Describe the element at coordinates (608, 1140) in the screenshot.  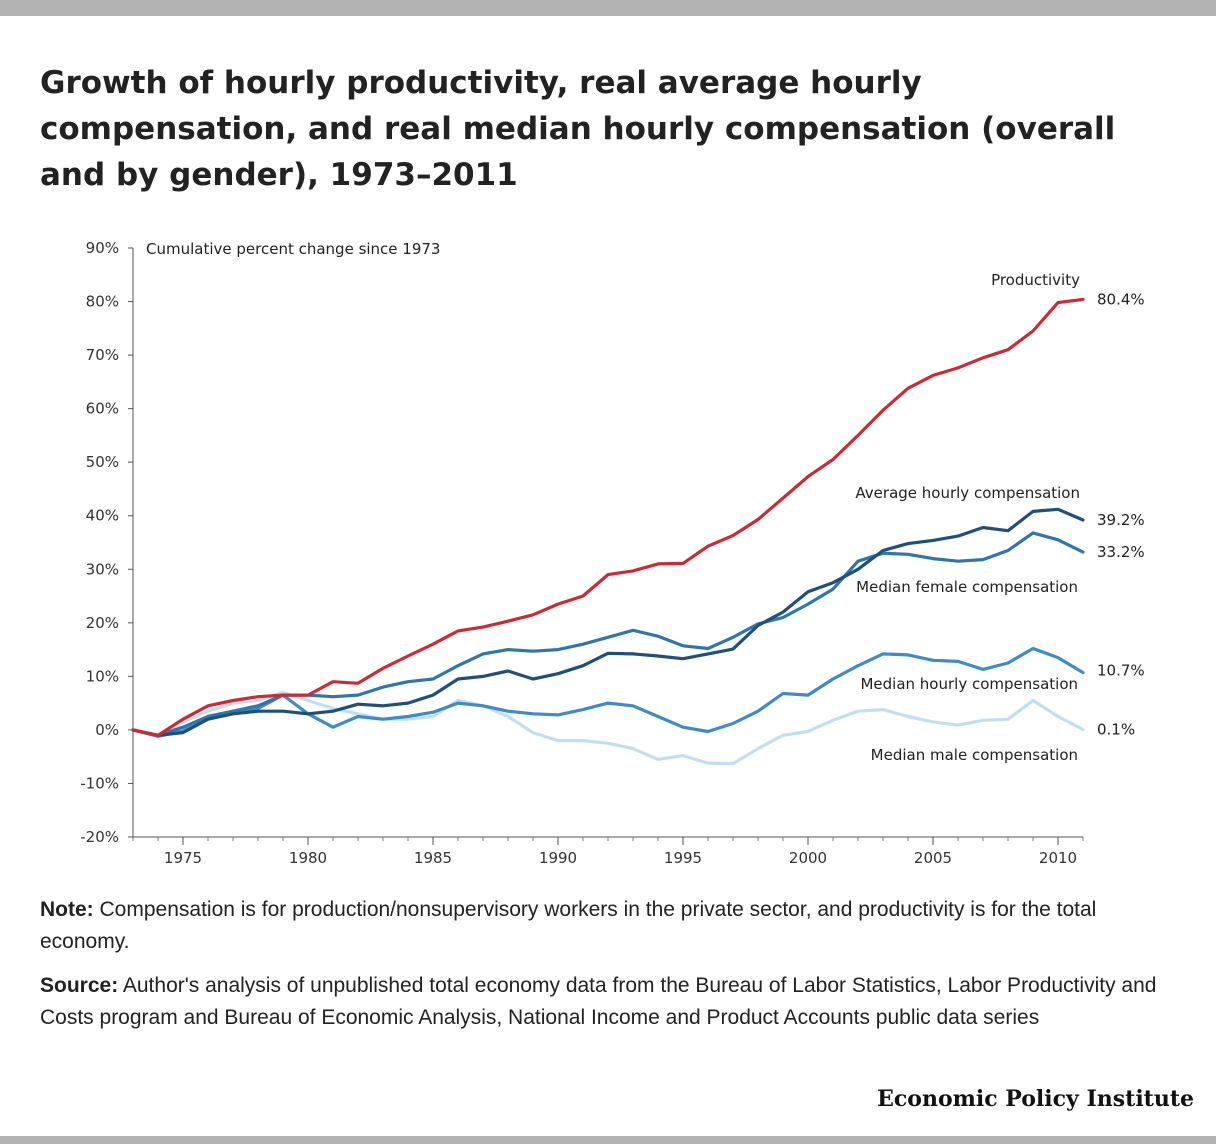
I see `bottom-border-bar` at that location.